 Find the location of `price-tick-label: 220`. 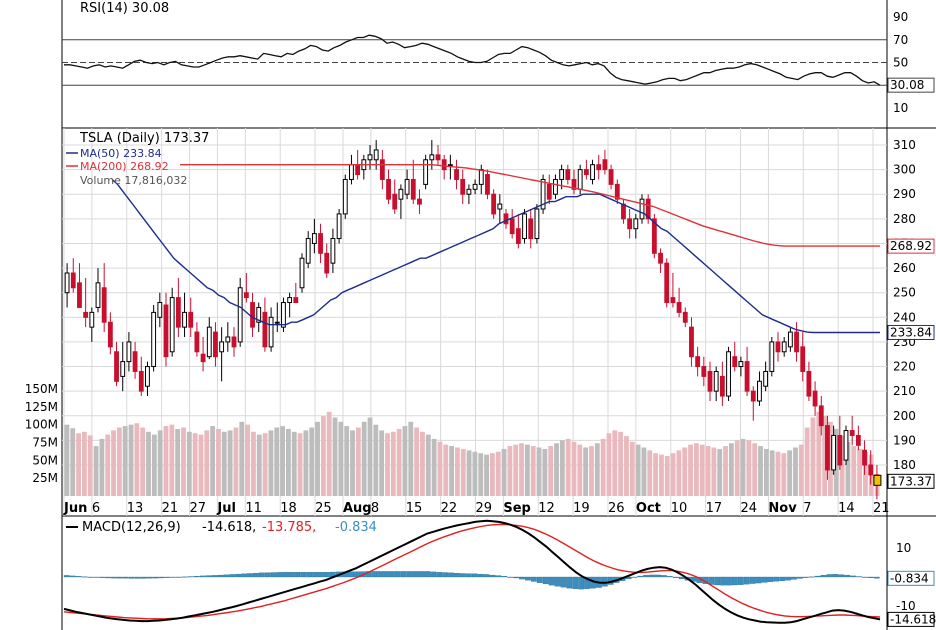

price-tick-label: 220 is located at coordinates (904, 367).